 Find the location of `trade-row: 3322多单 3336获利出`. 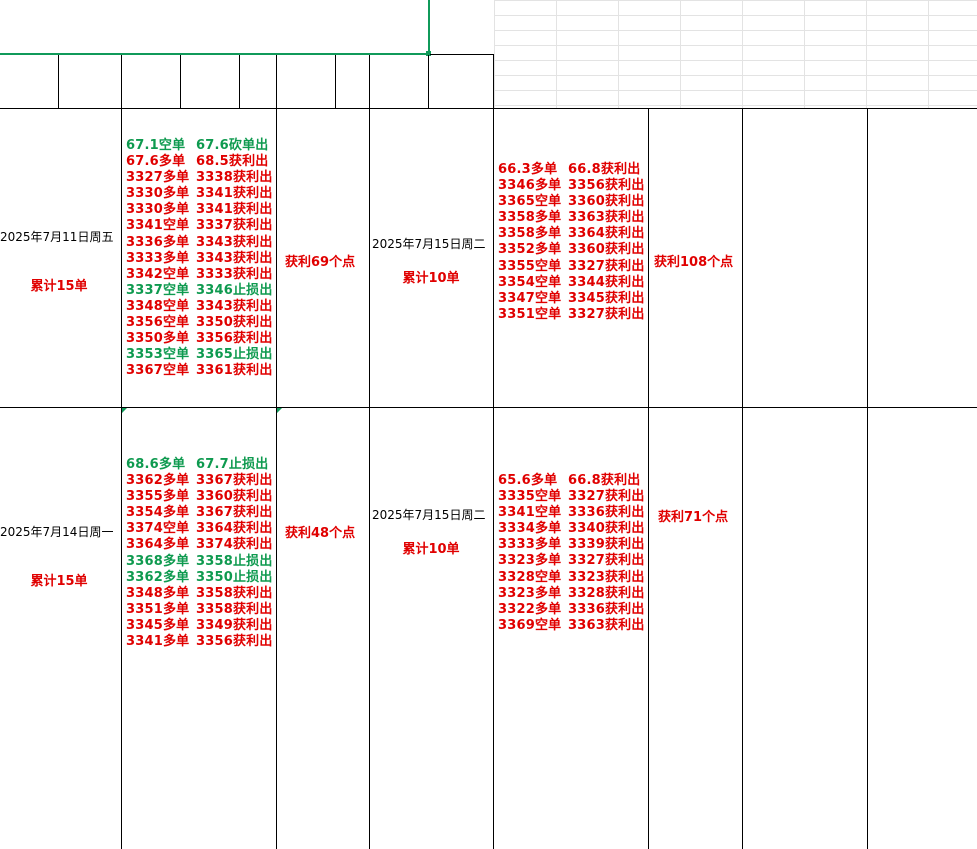

trade-row: 3322多单 3336获利出 is located at coordinates (571, 610).